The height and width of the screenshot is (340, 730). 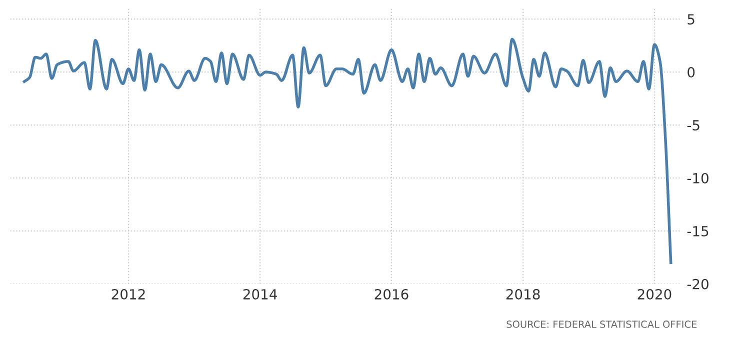 I want to click on x-tick-label: 2018, so click(x=523, y=294).